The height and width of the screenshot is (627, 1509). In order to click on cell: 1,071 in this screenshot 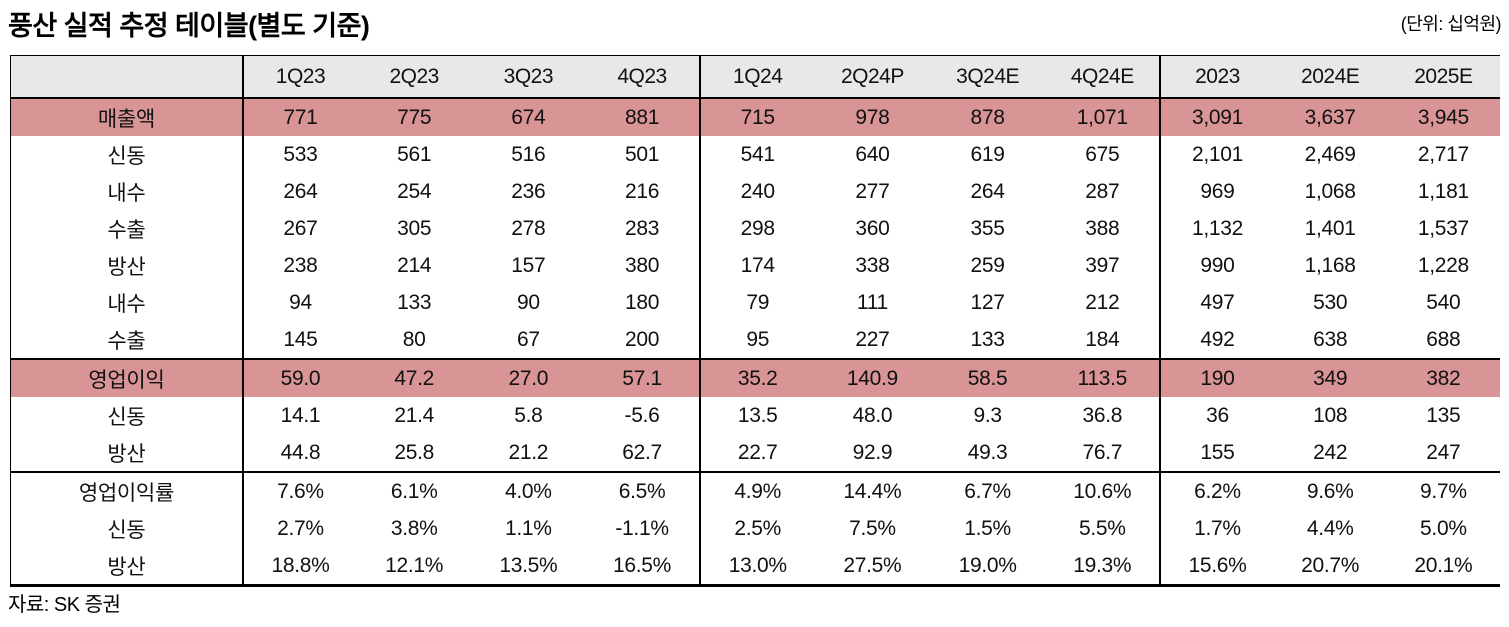, I will do `click(1103, 117)`.